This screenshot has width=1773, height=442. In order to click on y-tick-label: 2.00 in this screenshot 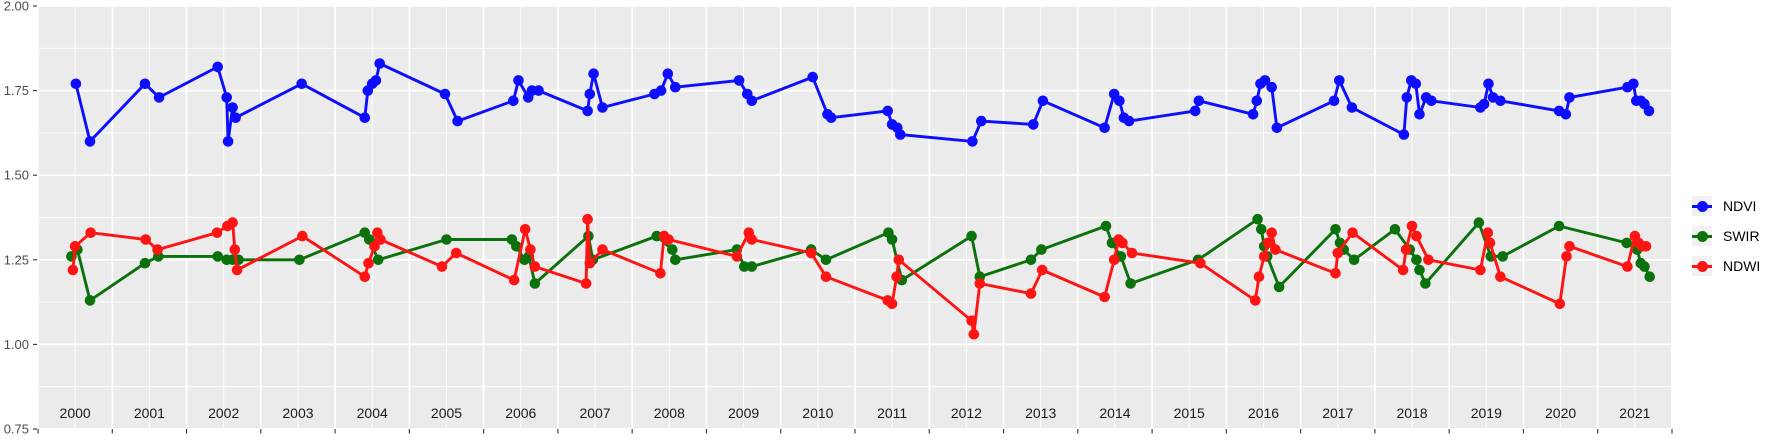, I will do `click(16, 7)`.